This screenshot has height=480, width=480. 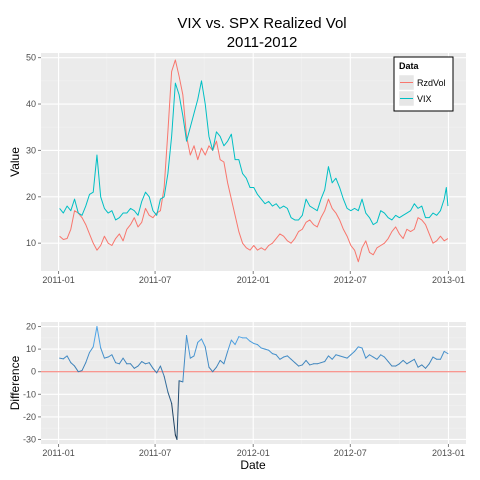 I want to click on bottom-x-axis-title: Date, so click(x=253, y=465).